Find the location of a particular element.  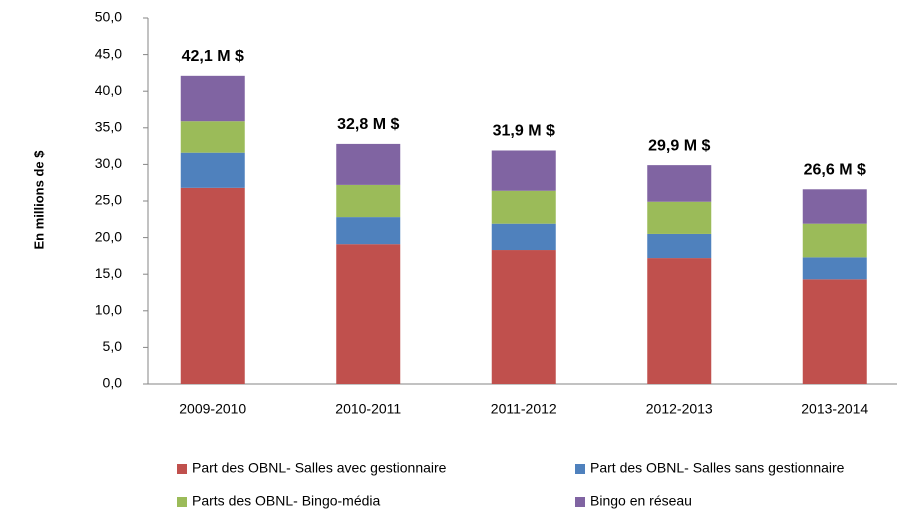

legend-label: Bingo en réseau is located at coordinates (641, 501).